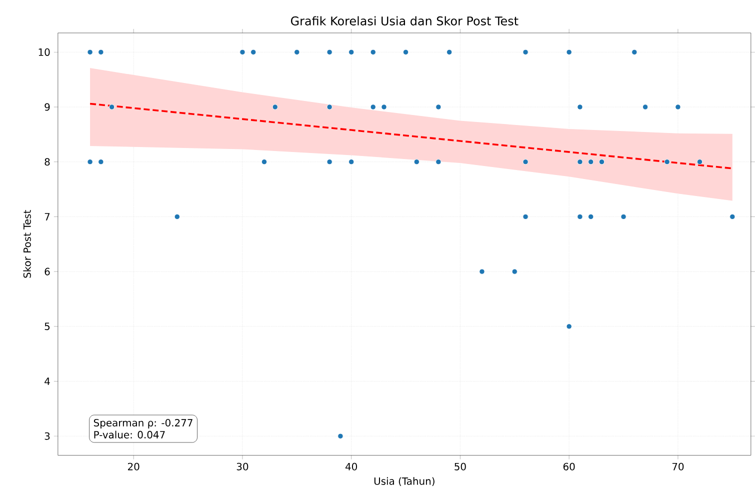  I want to click on x-tick-label: 50, so click(460, 466).